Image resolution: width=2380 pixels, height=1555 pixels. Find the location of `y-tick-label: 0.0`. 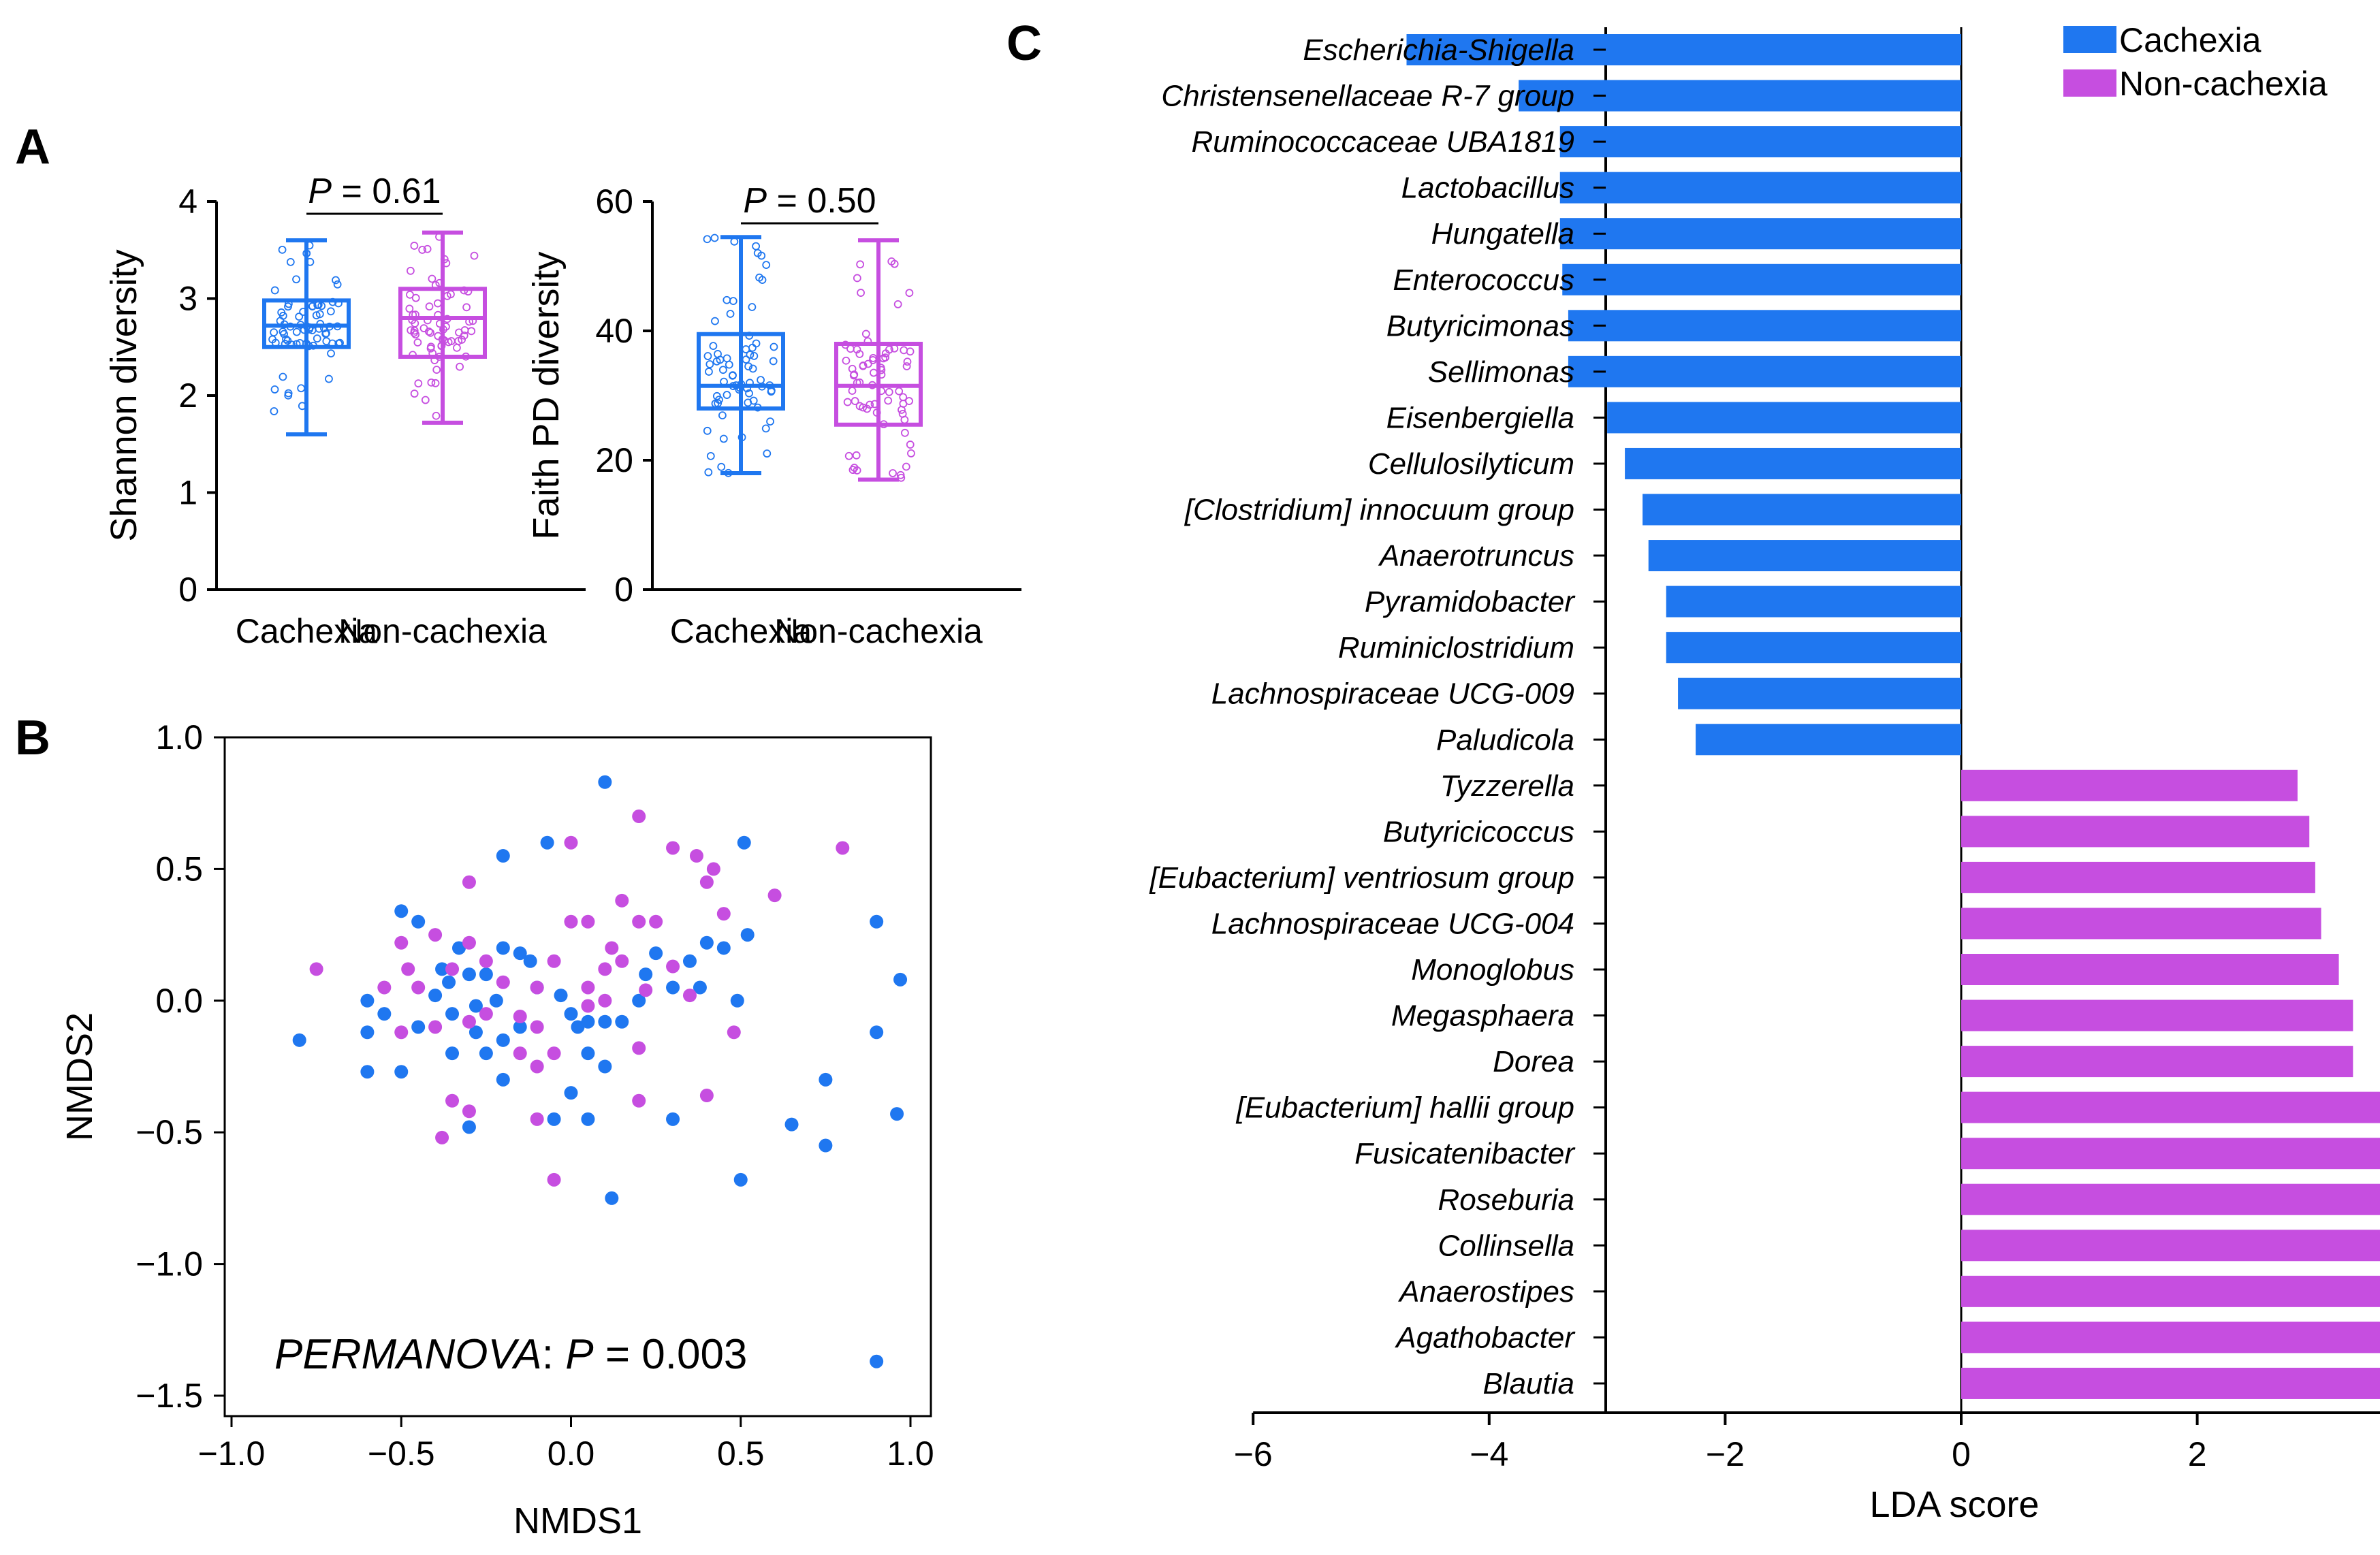

y-tick-label: 0.0 is located at coordinates (179, 1001).